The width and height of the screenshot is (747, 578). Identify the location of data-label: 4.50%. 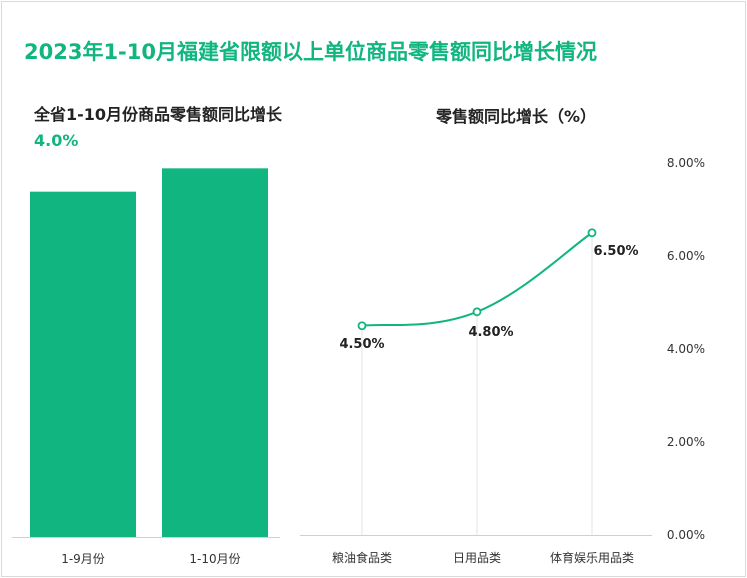
(361, 344).